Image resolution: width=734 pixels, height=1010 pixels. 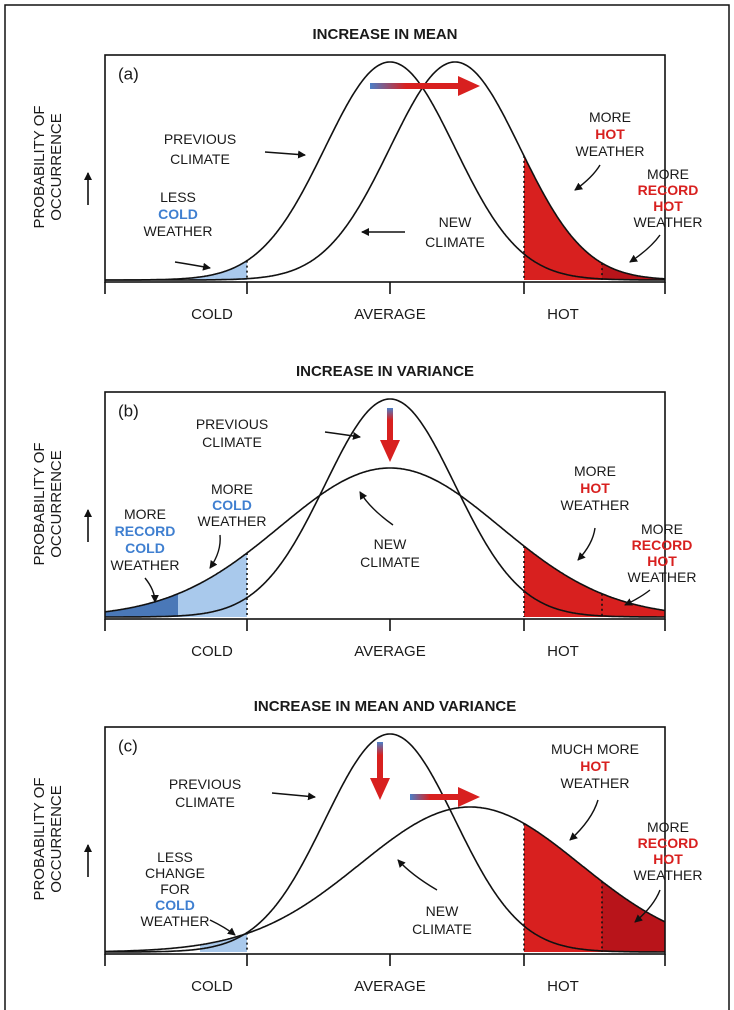 I want to click on annotation: LESS COLD WEATHER, so click(x=178, y=214).